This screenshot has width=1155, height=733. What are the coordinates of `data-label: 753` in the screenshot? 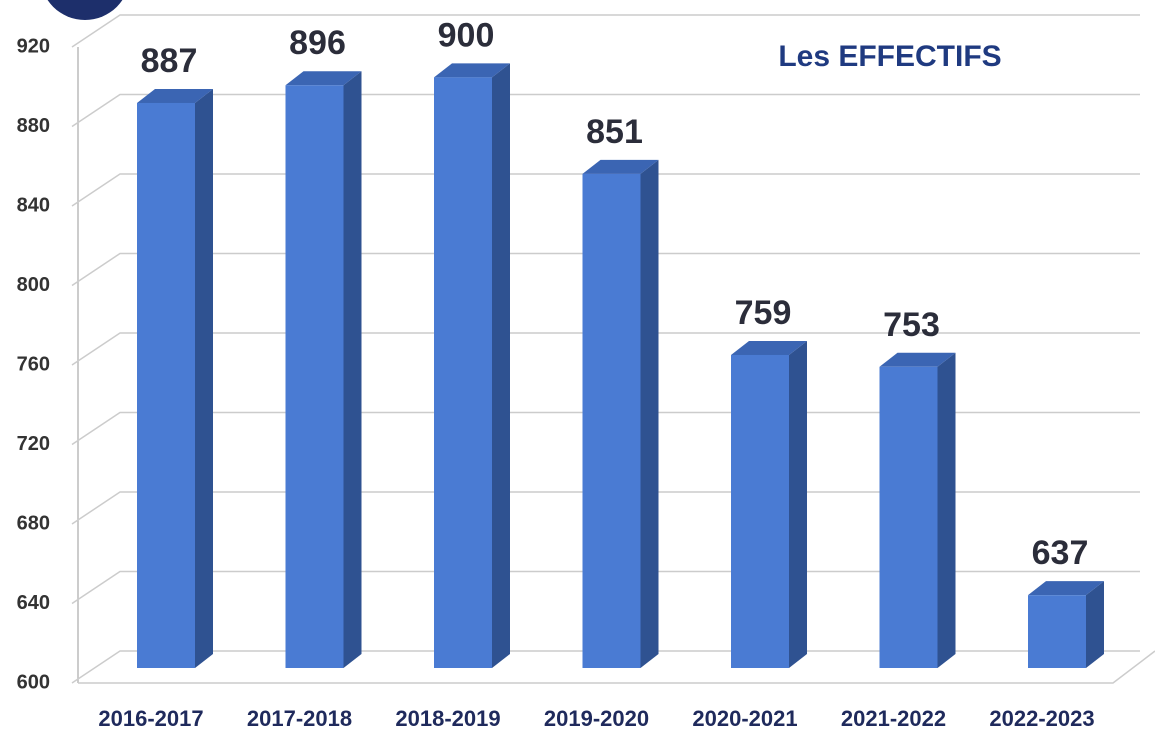 It's located at (911, 325).